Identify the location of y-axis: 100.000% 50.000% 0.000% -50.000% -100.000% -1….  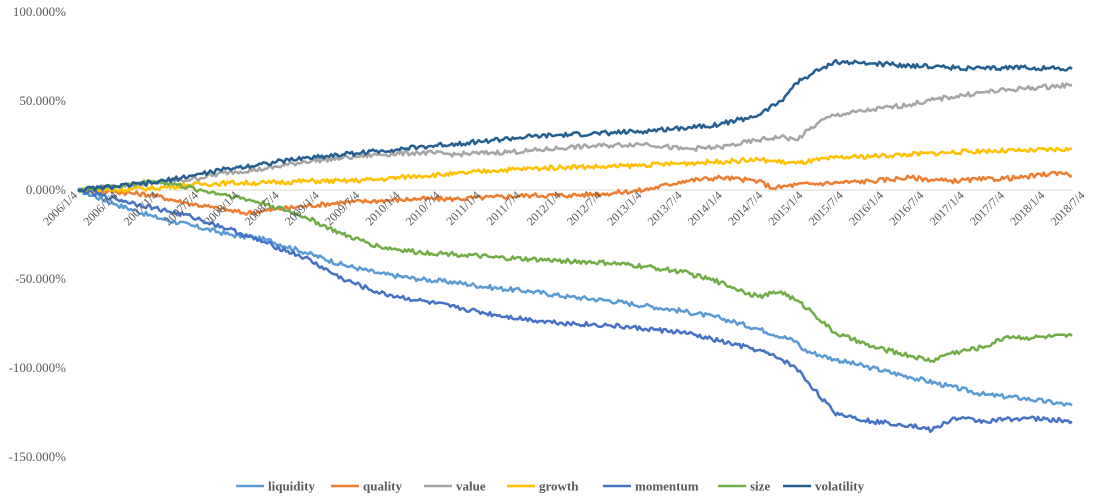
(38, 234).